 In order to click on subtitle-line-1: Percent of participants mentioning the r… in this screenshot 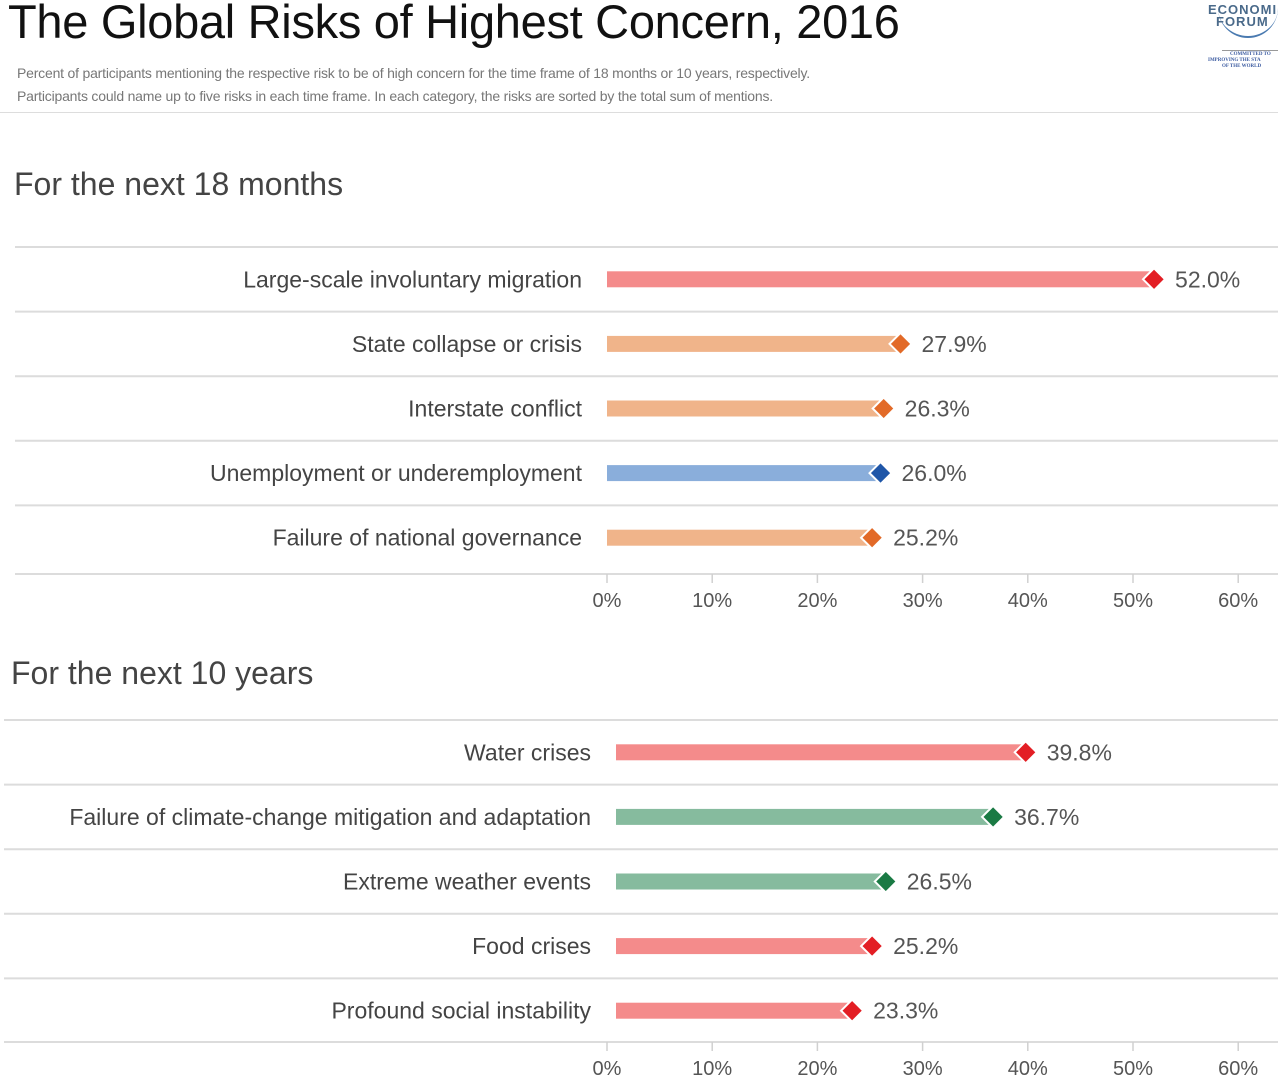, I will do `click(413, 73)`.